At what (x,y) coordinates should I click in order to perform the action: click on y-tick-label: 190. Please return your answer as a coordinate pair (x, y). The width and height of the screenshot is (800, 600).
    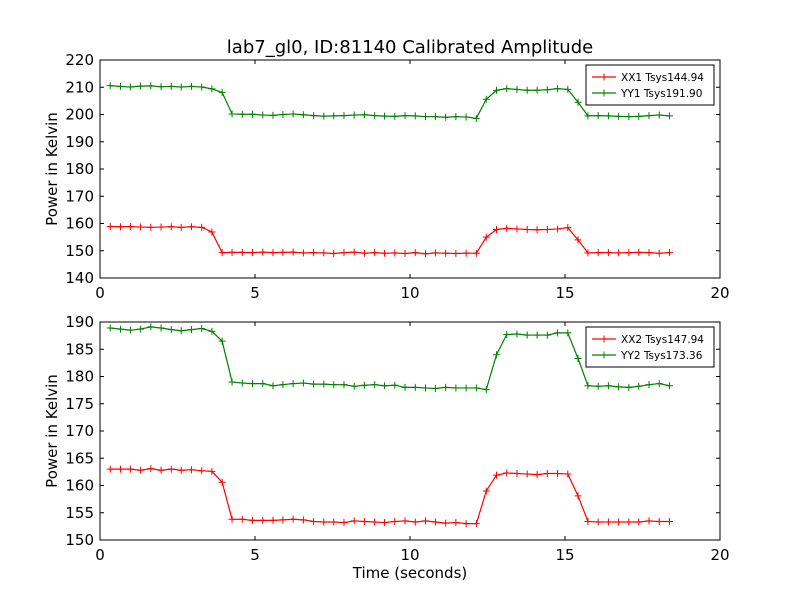
    Looking at the image, I should click on (79, 142).